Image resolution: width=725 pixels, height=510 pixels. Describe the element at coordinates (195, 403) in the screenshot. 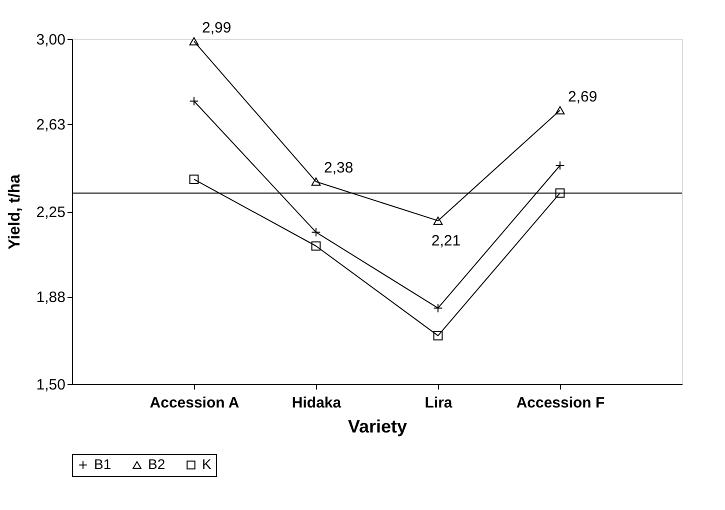

I see `x-tick-label: Accession A` at that location.